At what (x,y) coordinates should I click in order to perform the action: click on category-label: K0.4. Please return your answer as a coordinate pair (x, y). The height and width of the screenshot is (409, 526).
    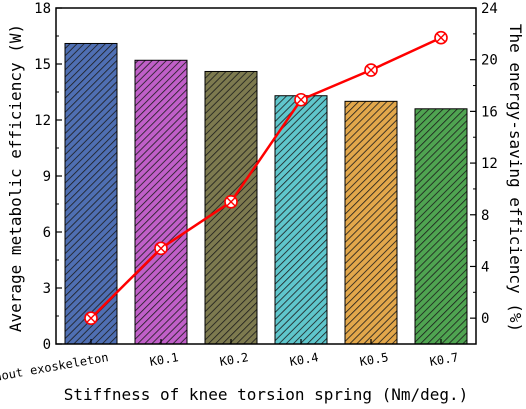
    Looking at the image, I should click on (304, 359).